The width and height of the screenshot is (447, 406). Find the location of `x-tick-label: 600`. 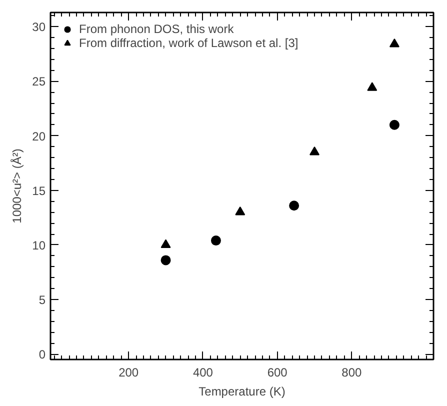

x-tick-label: 600 is located at coordinates (277, 373).